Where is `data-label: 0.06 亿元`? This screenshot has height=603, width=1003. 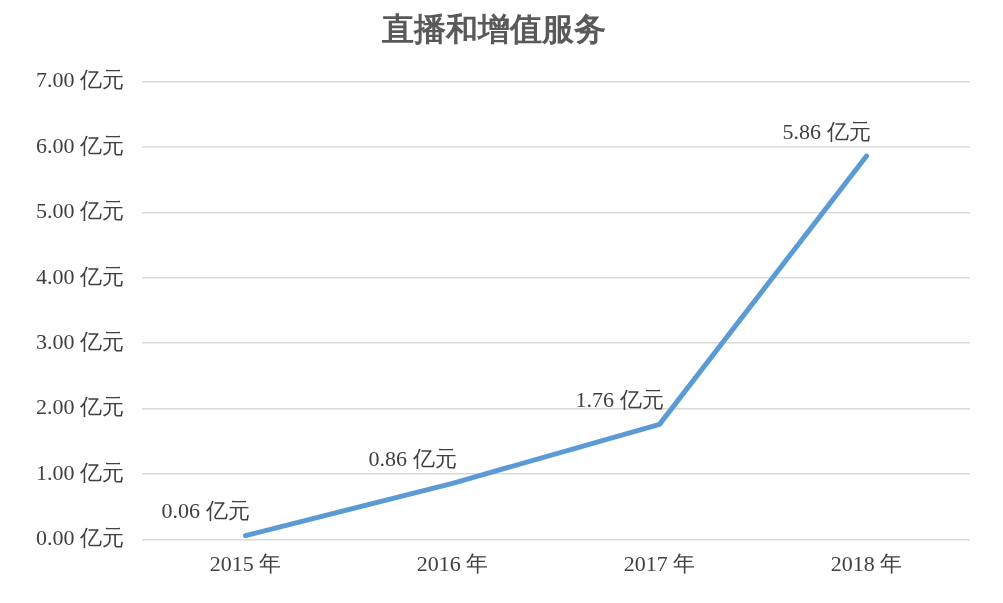
data-label: 0.06 亿元 is located at coordinates (205, 511).